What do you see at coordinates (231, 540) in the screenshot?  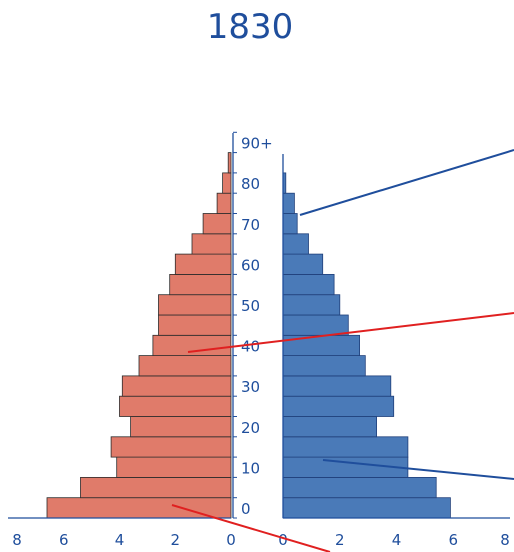 I see `x-tick-left-0: 0` at bounding box center [231, 540].